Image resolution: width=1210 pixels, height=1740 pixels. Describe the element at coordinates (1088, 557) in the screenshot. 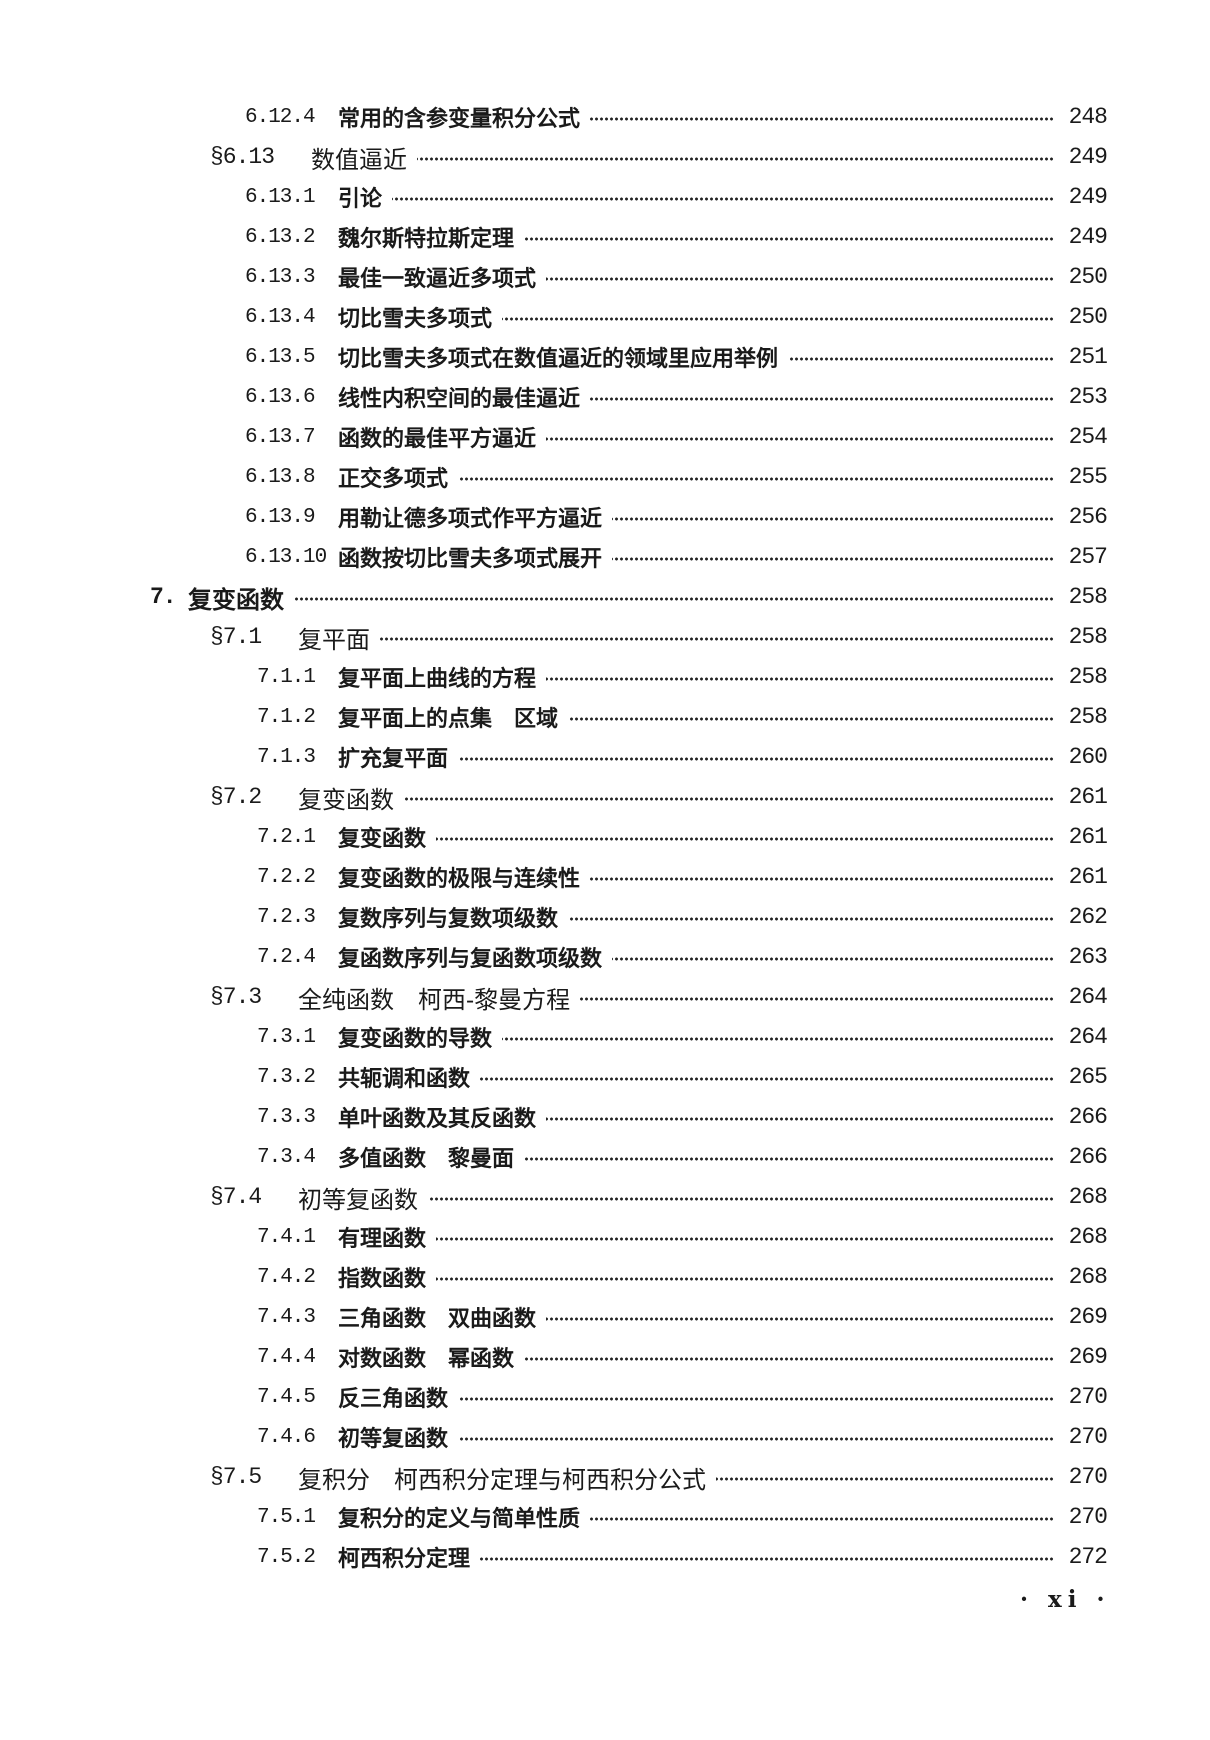

I see `entry-page: 257` at that location.